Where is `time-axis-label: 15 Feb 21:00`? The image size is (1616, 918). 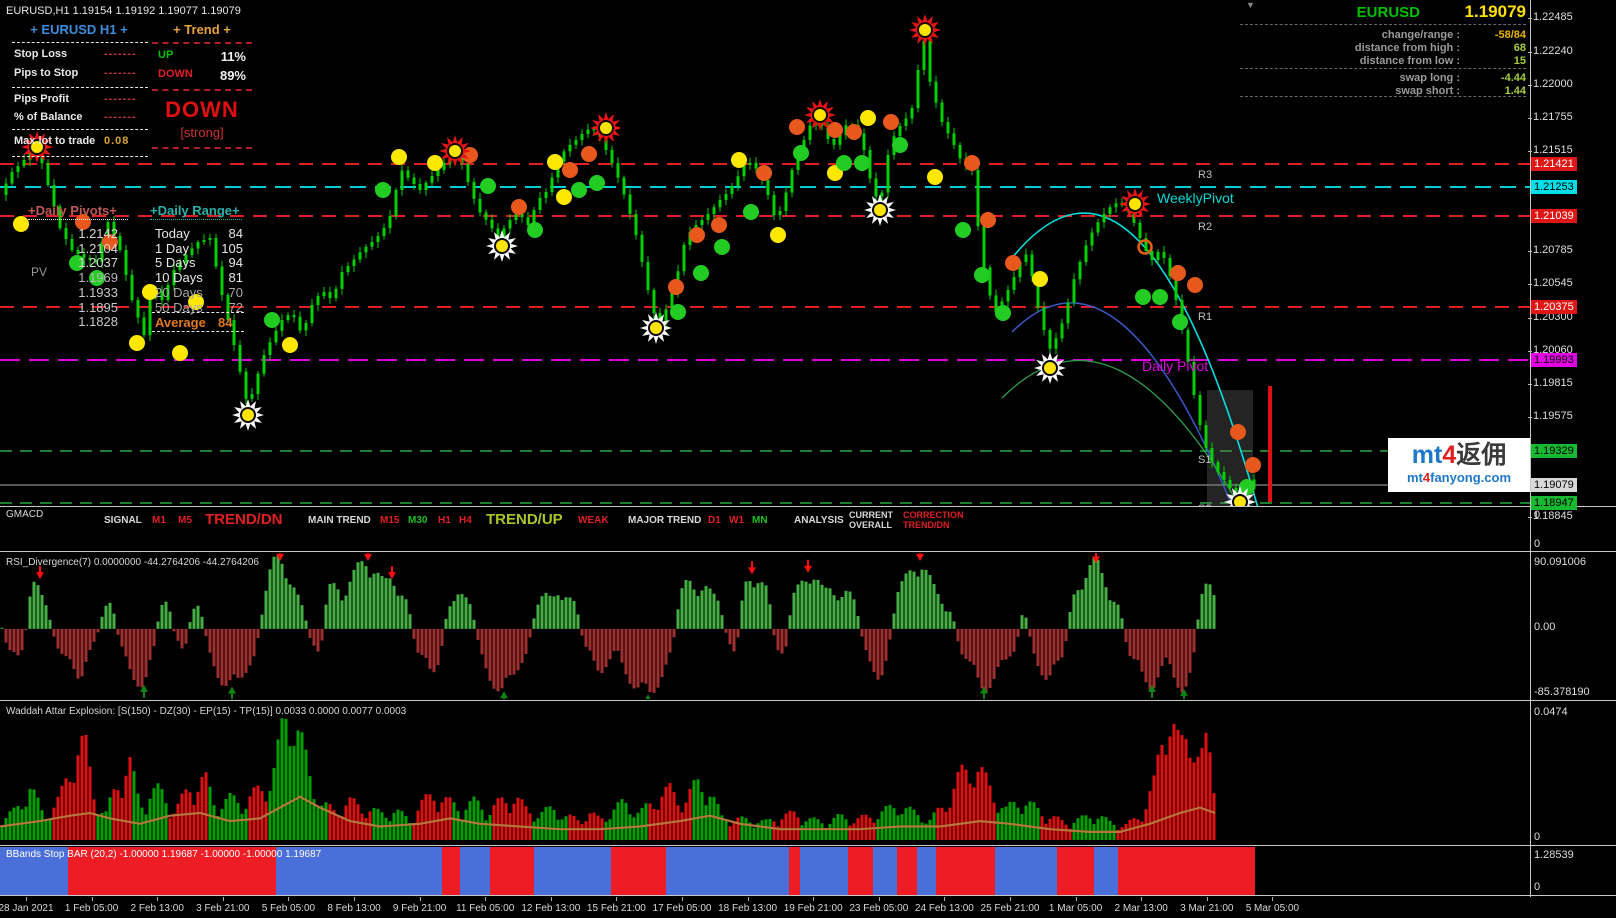 time-axis-label: 15 Feb 21:00 is located at coordinates (616, 908).